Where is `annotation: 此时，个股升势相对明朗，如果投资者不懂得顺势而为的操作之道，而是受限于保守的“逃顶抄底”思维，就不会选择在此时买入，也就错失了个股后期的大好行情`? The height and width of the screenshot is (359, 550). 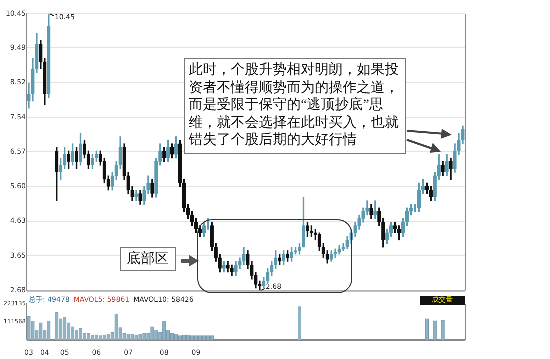 annotation: 此时，个股升势相对明朗，如果投资者不懂得顺势而为的操作之道，而是受限于保守的“逃顶抄底”思维，就不会选择在此时买入，也就错失了个股后期的大好行情 is located at coordinates (295, 106).